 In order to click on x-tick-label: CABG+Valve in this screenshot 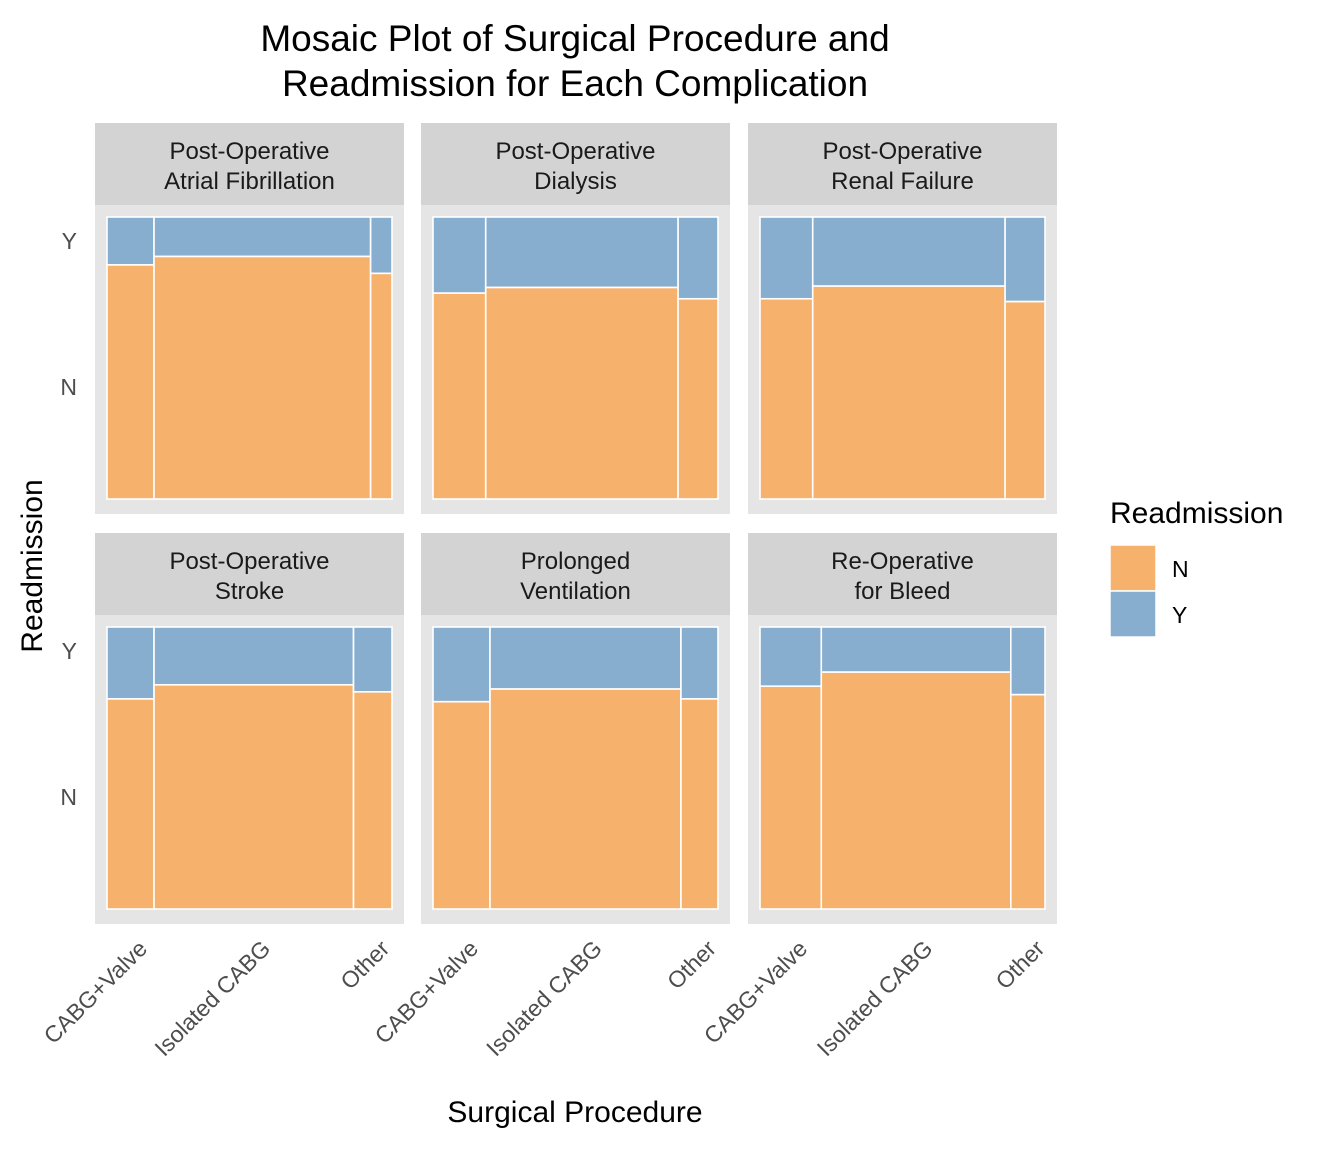, I will do `click(95, 991)`.